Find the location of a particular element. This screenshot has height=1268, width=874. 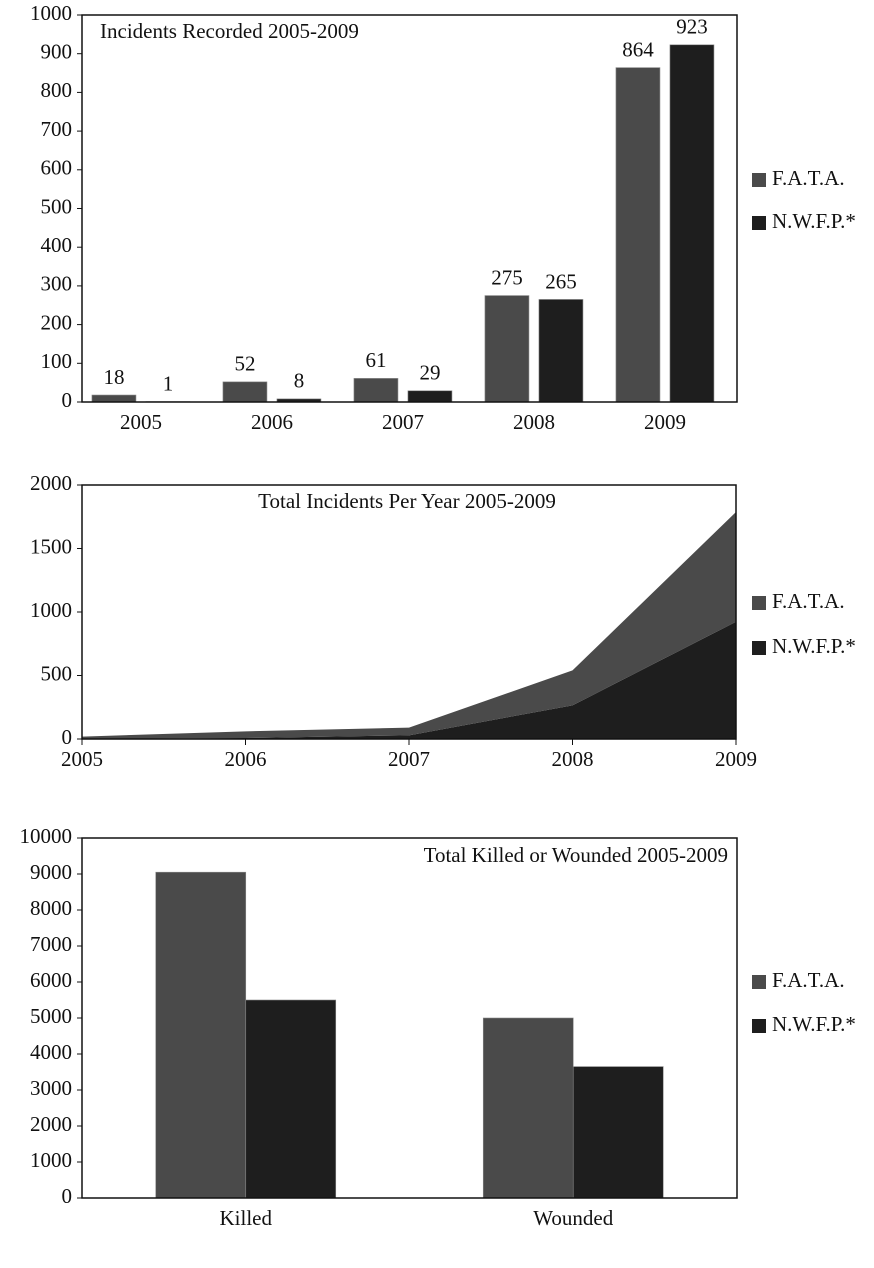

y-tick-label: 3000 is located at coordinates (51, 1088).